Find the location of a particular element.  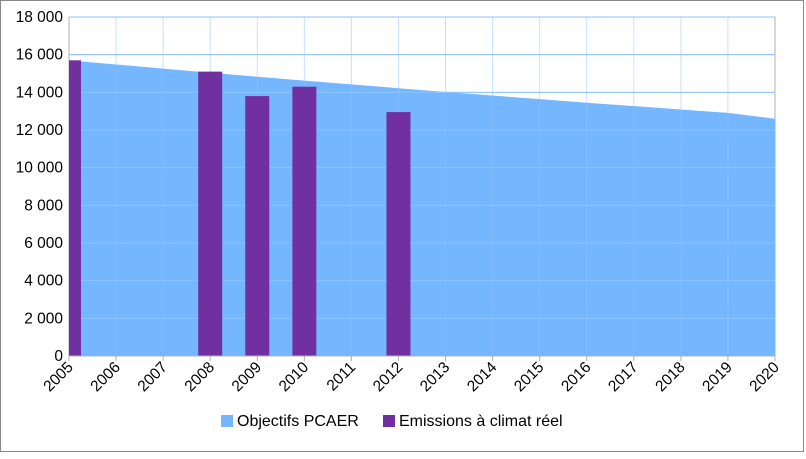

x-tick-label: 2006 is located at coordinates (105, 377).